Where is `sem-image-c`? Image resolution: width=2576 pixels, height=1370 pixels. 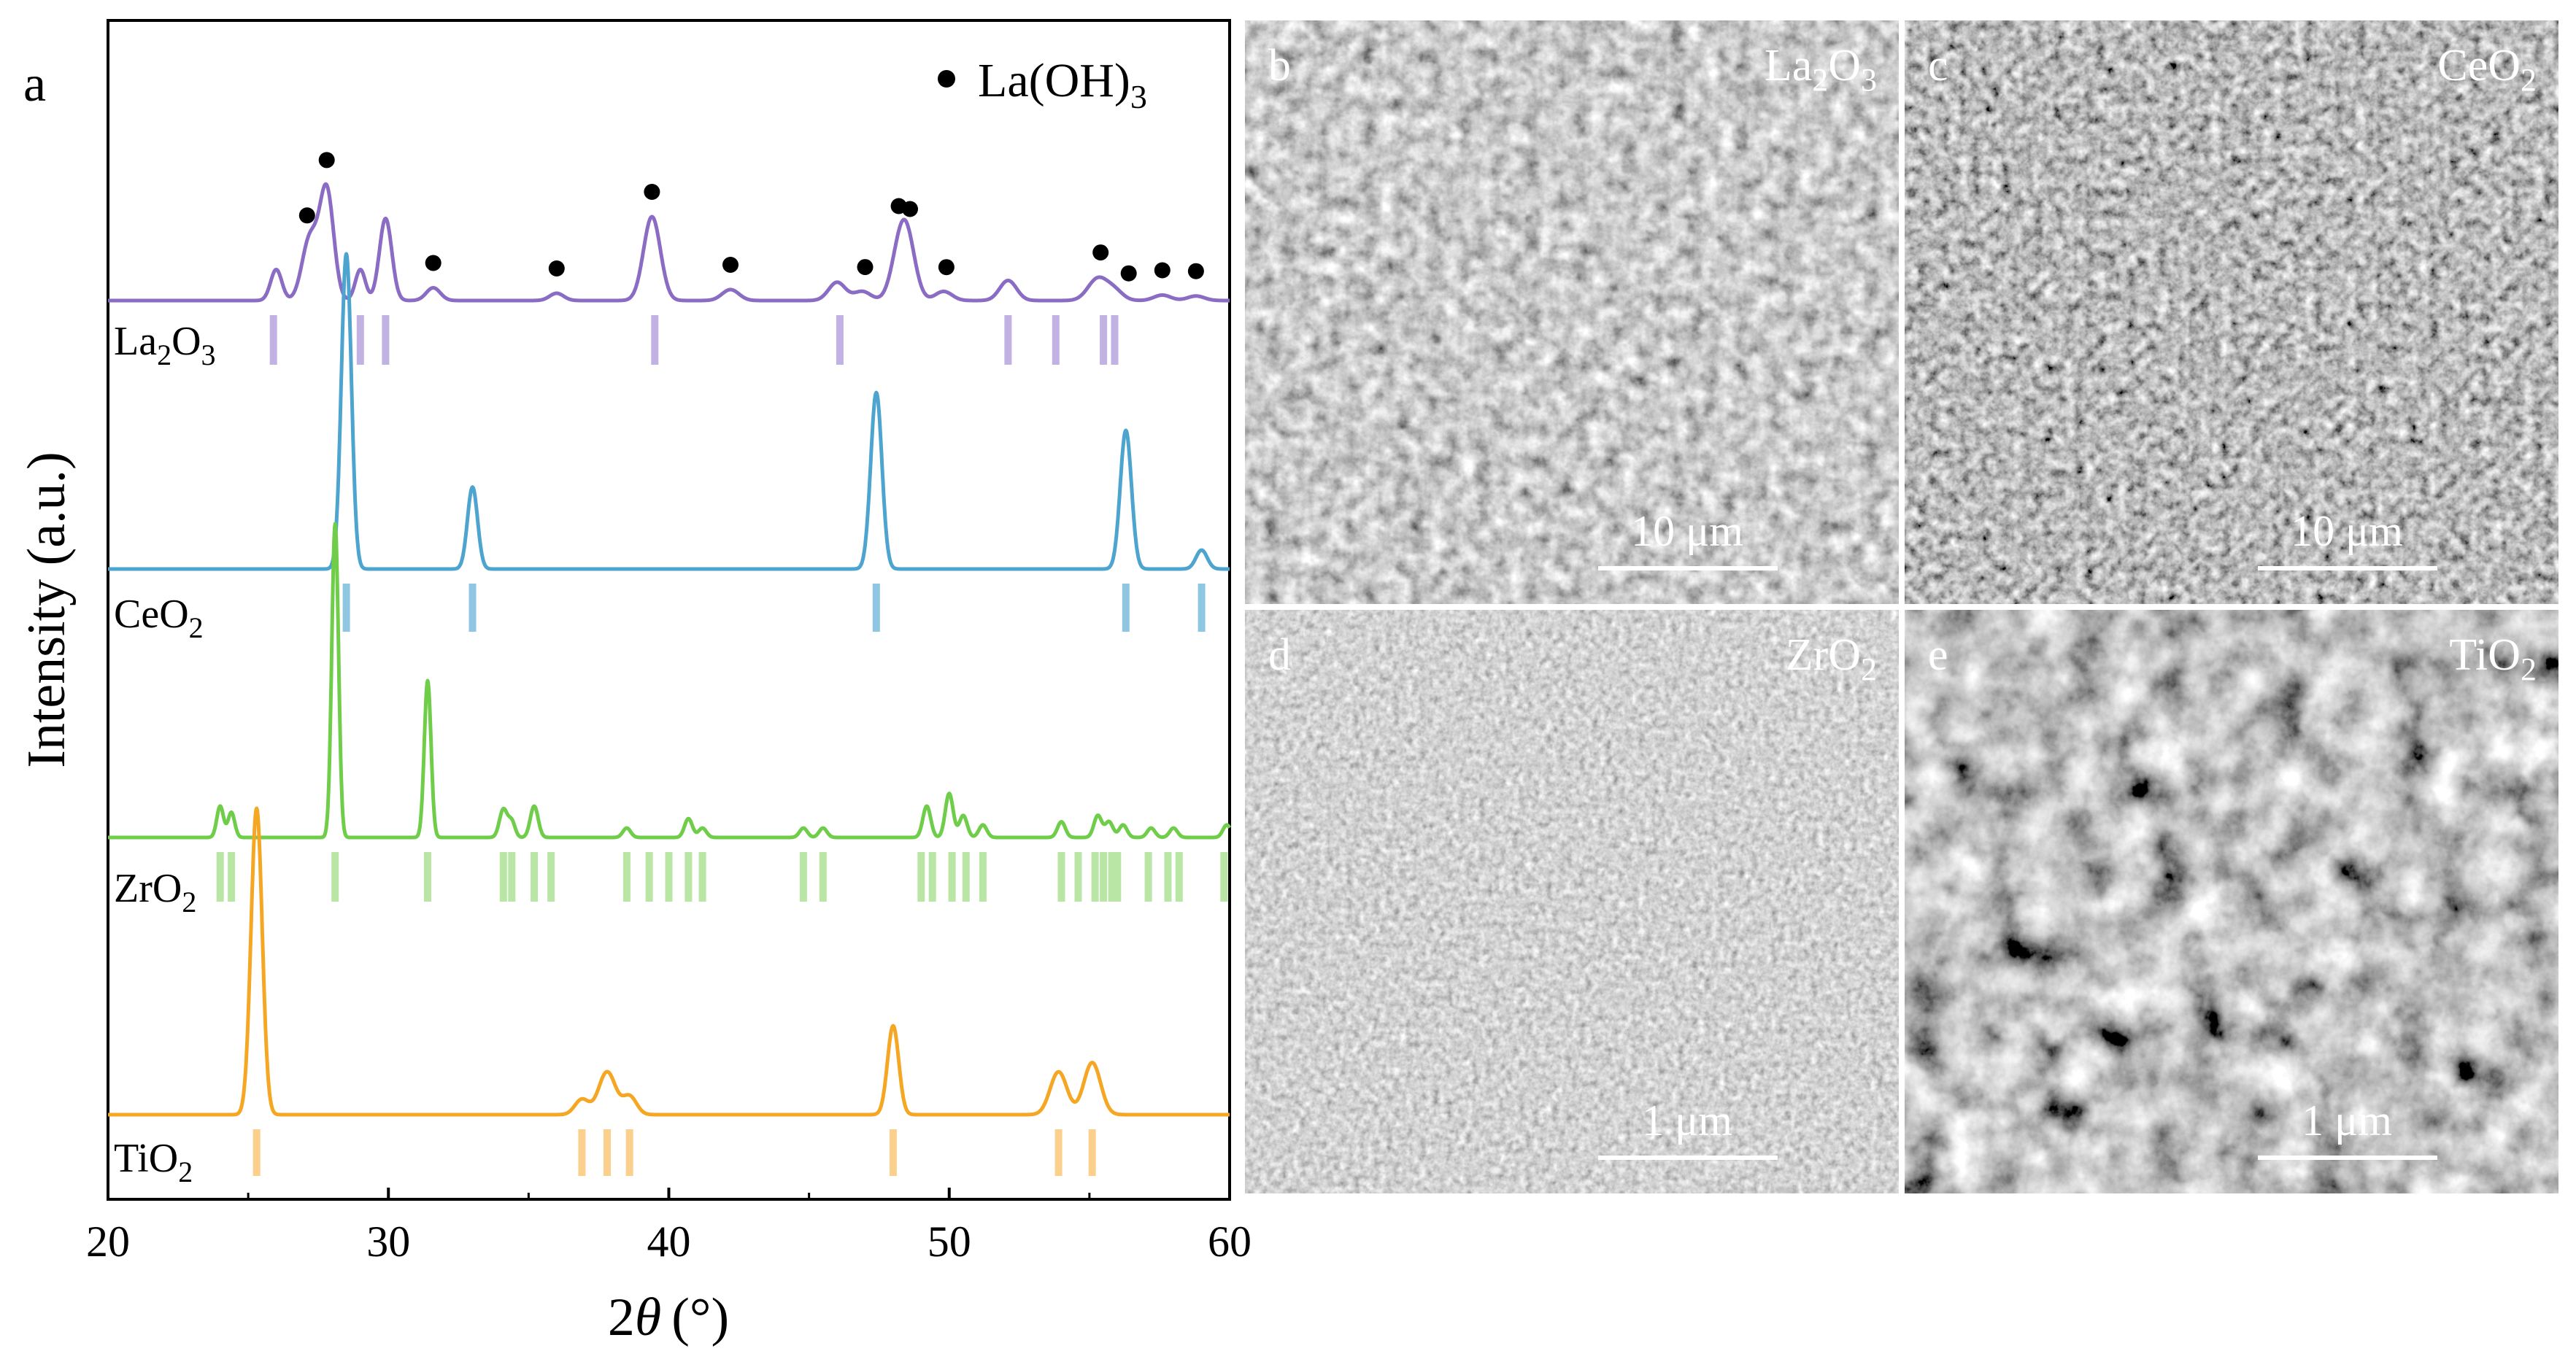
sem-image-c is located at coordinates (2231, 312).